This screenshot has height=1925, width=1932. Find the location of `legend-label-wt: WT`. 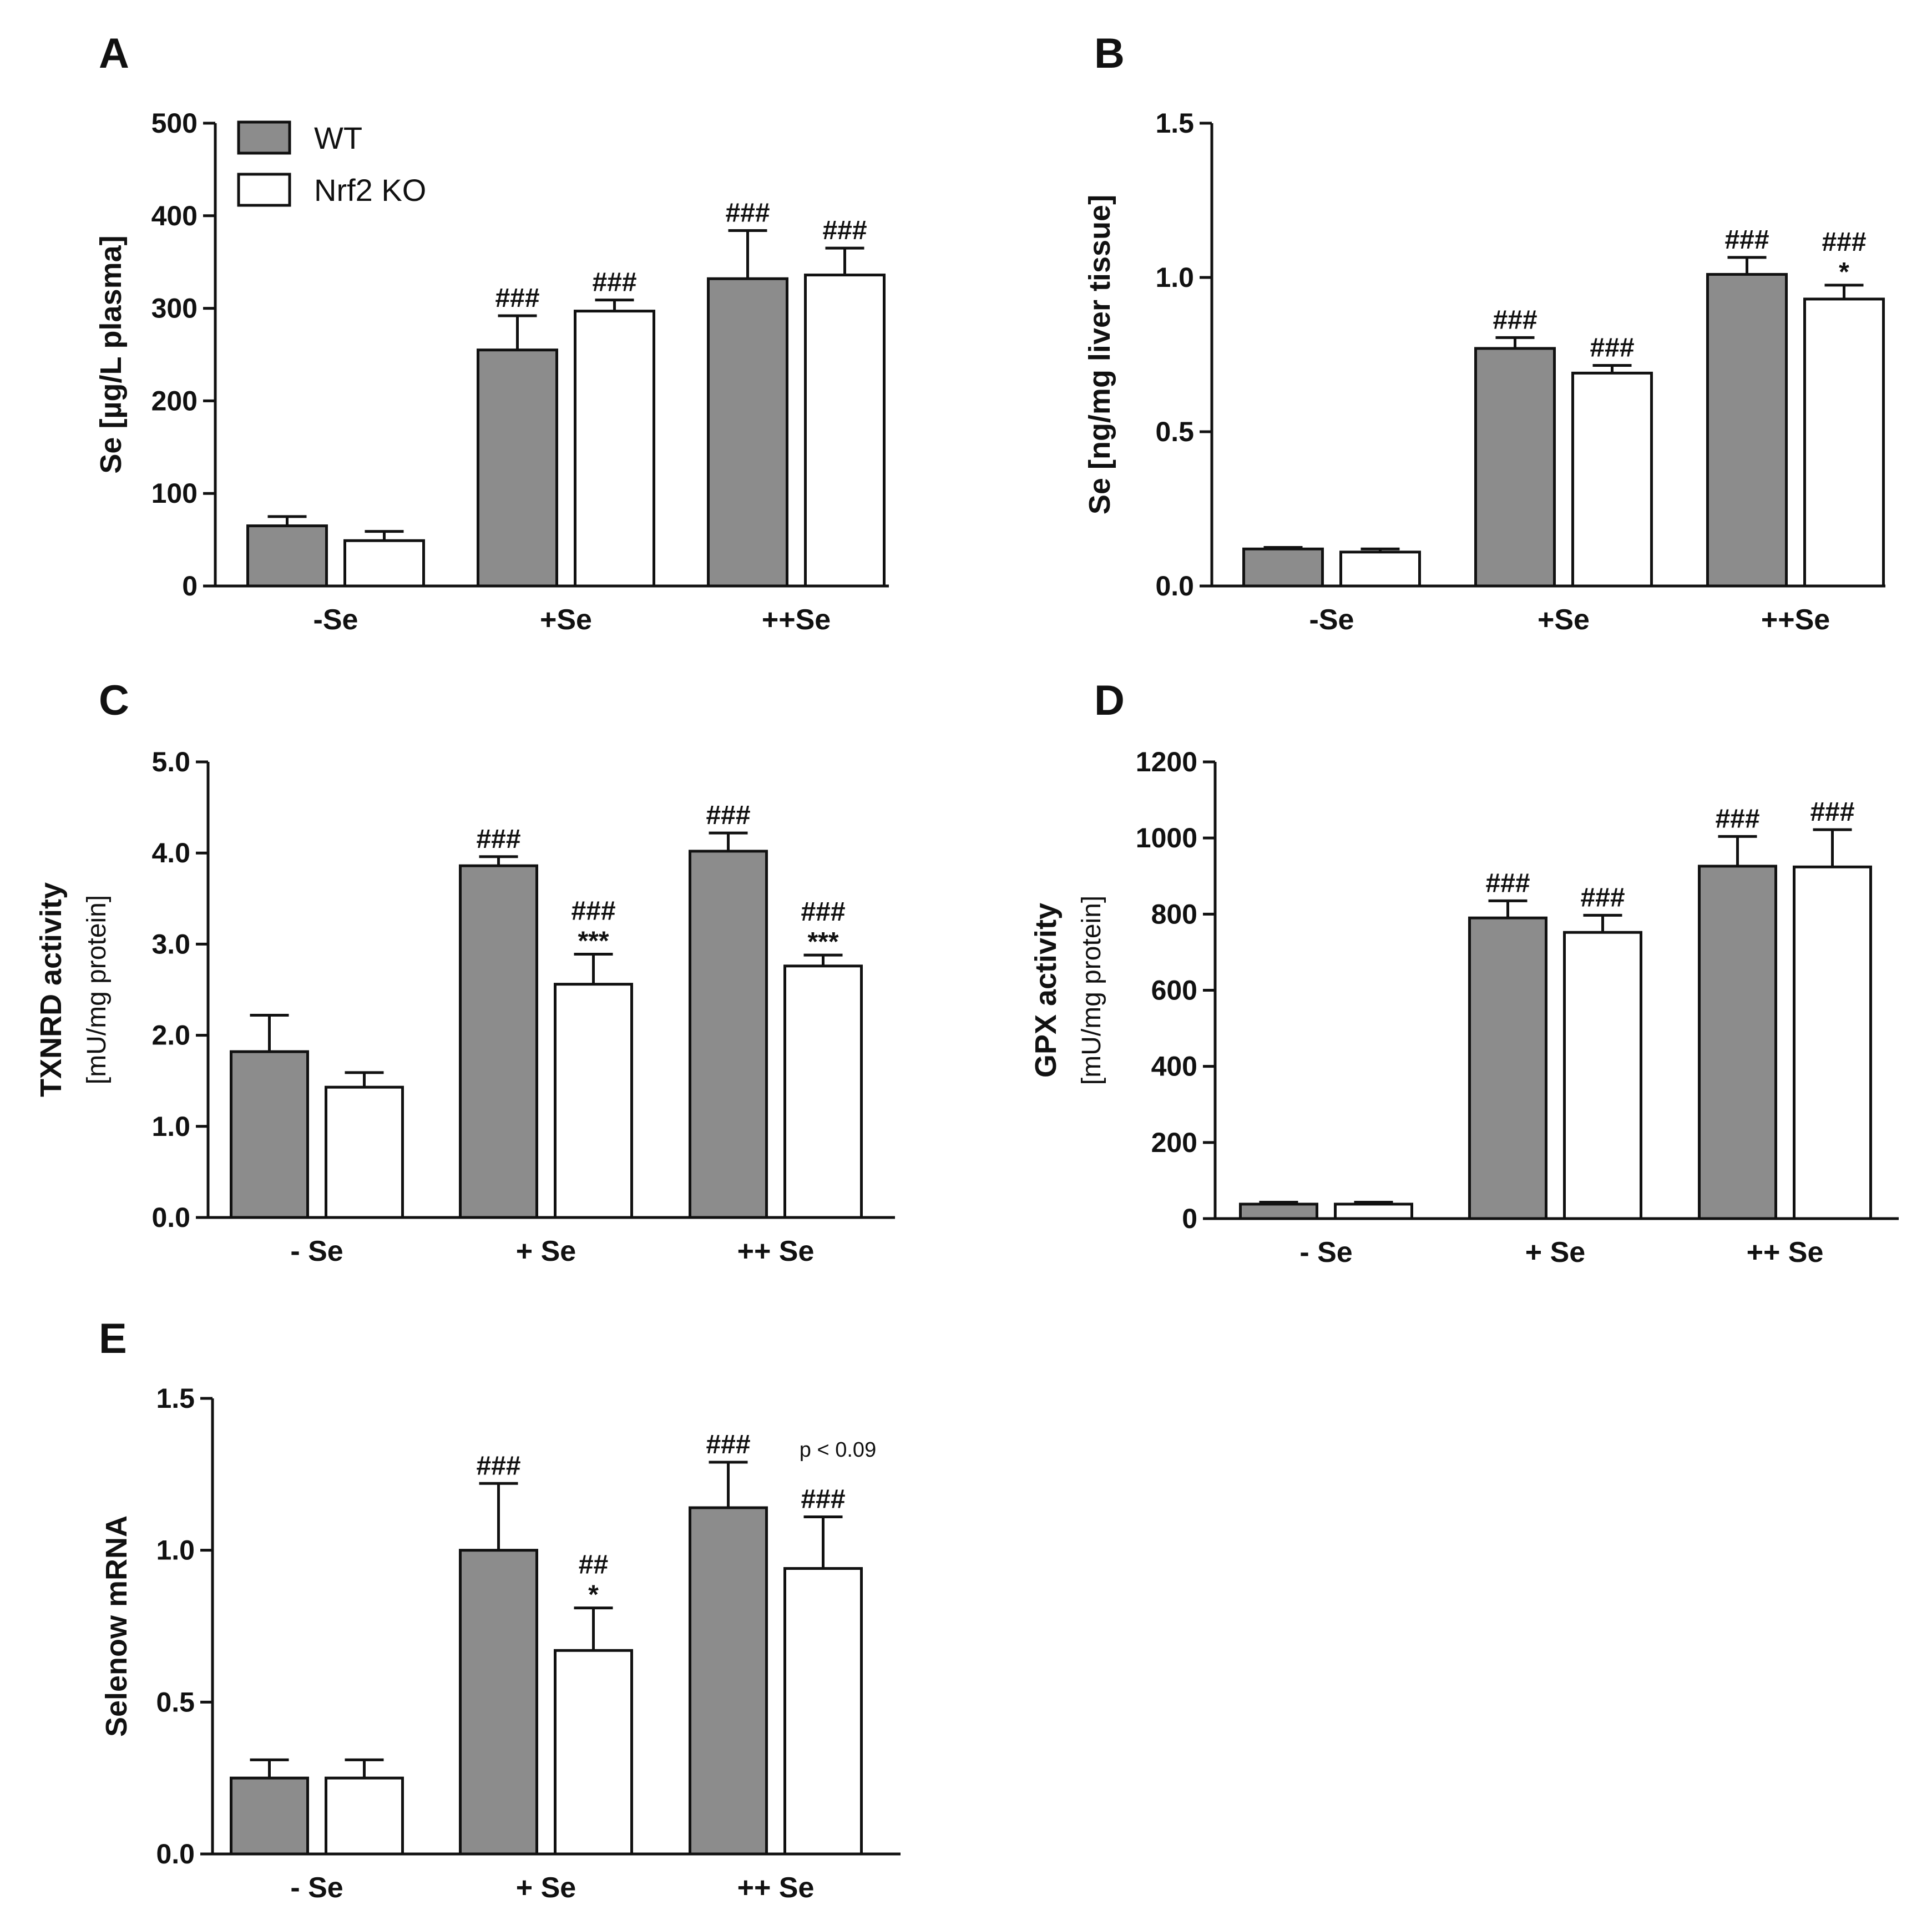

legend-label-wt: WT is located at coordinates (338, 137).